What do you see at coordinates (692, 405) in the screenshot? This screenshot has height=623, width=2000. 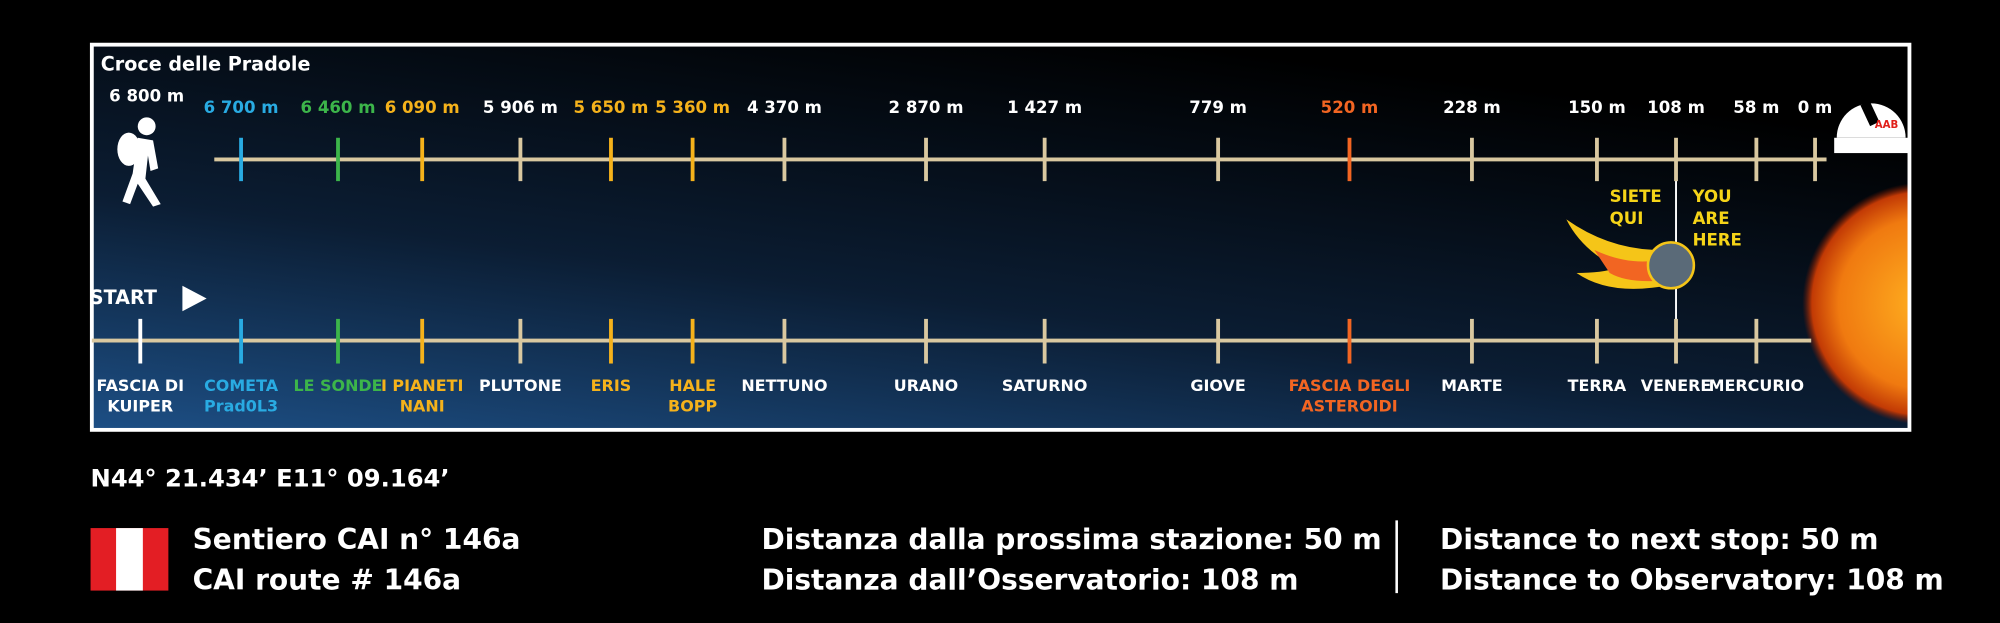 I see `stop-name: BOPP` at bounding box center [692, 405].